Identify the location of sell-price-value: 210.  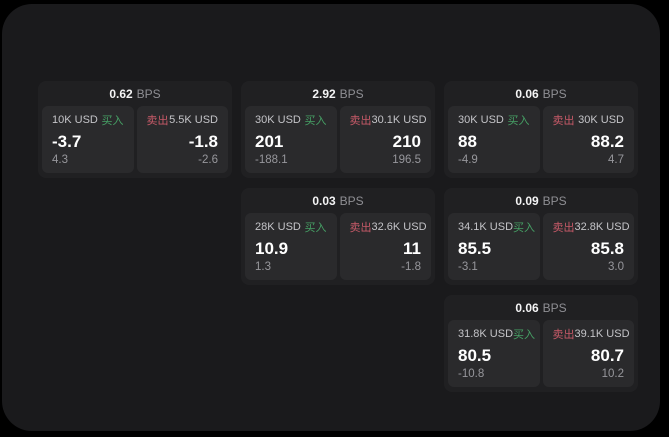
(406, 141).